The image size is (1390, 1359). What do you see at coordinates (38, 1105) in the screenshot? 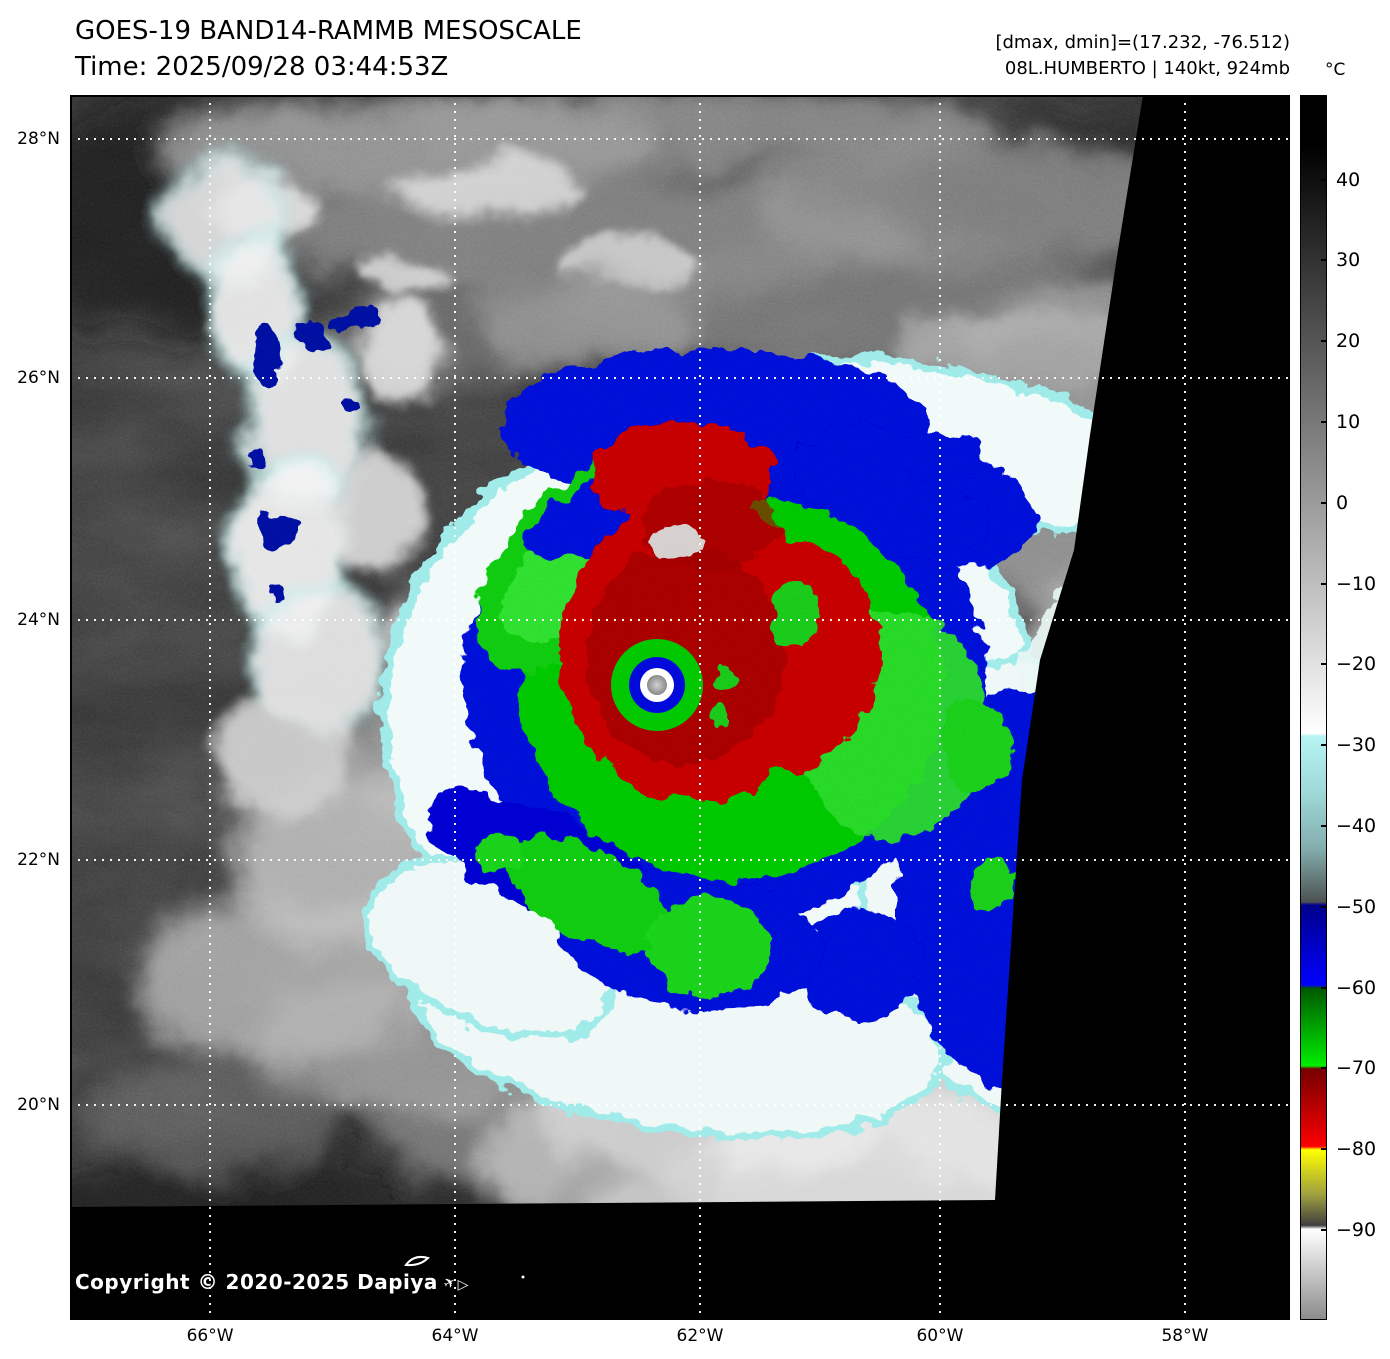
I see `lat-tick-label: 20°N` at bounding box center [38, 1105].